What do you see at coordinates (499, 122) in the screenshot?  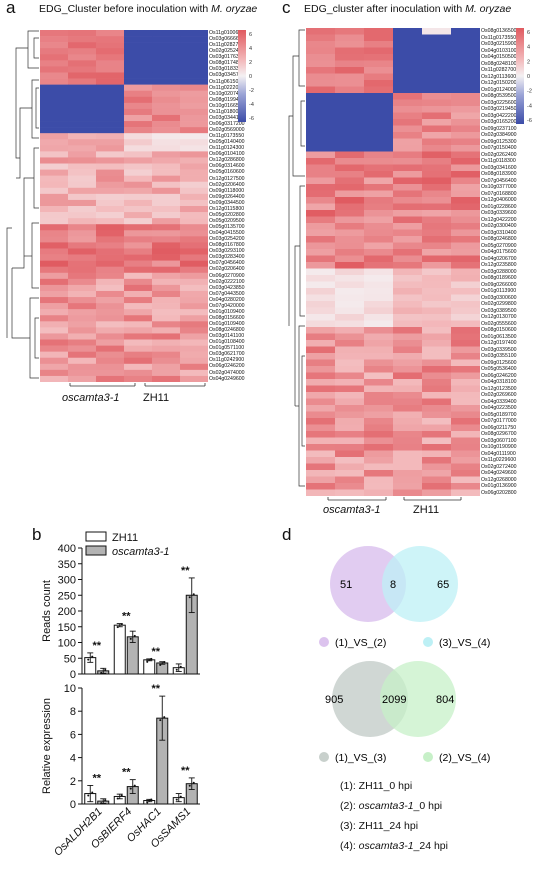 I see `gene-label: Os03g0165200` at bounding box center [499, 122].